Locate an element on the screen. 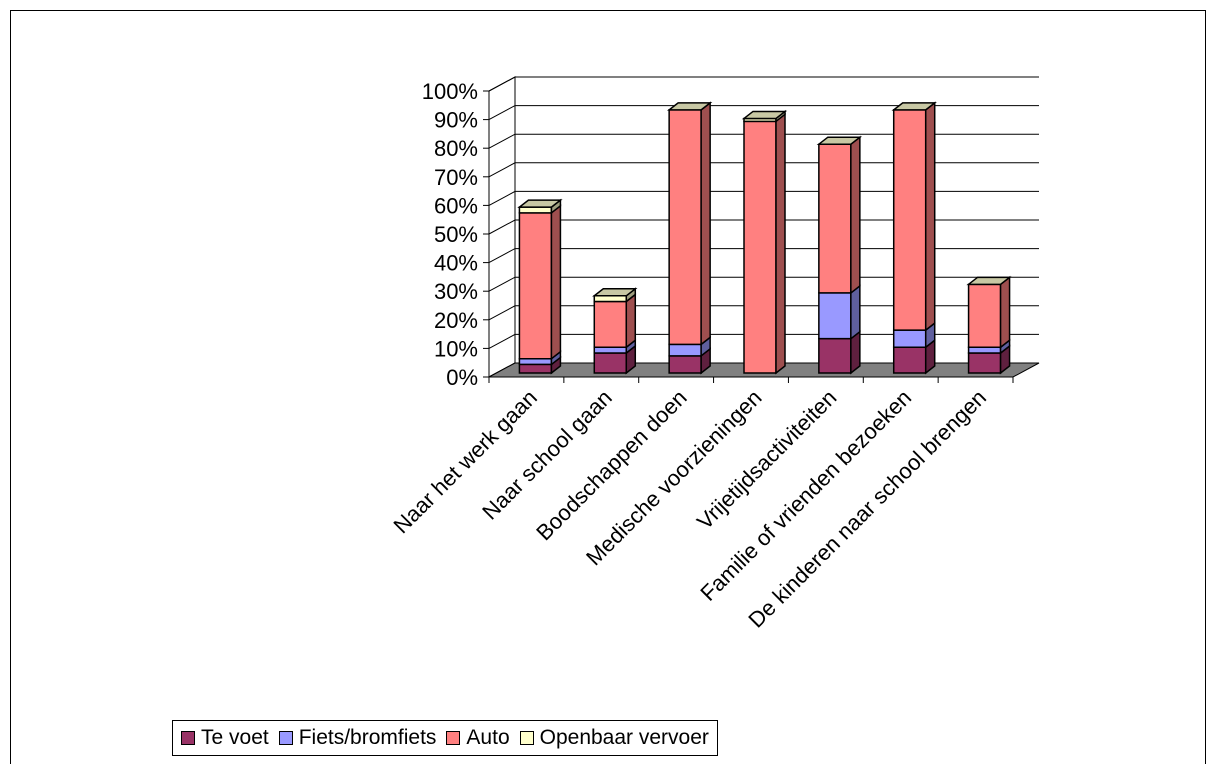  x-tick-label: Naar het werk gaan is located at coordinates (465, 461).